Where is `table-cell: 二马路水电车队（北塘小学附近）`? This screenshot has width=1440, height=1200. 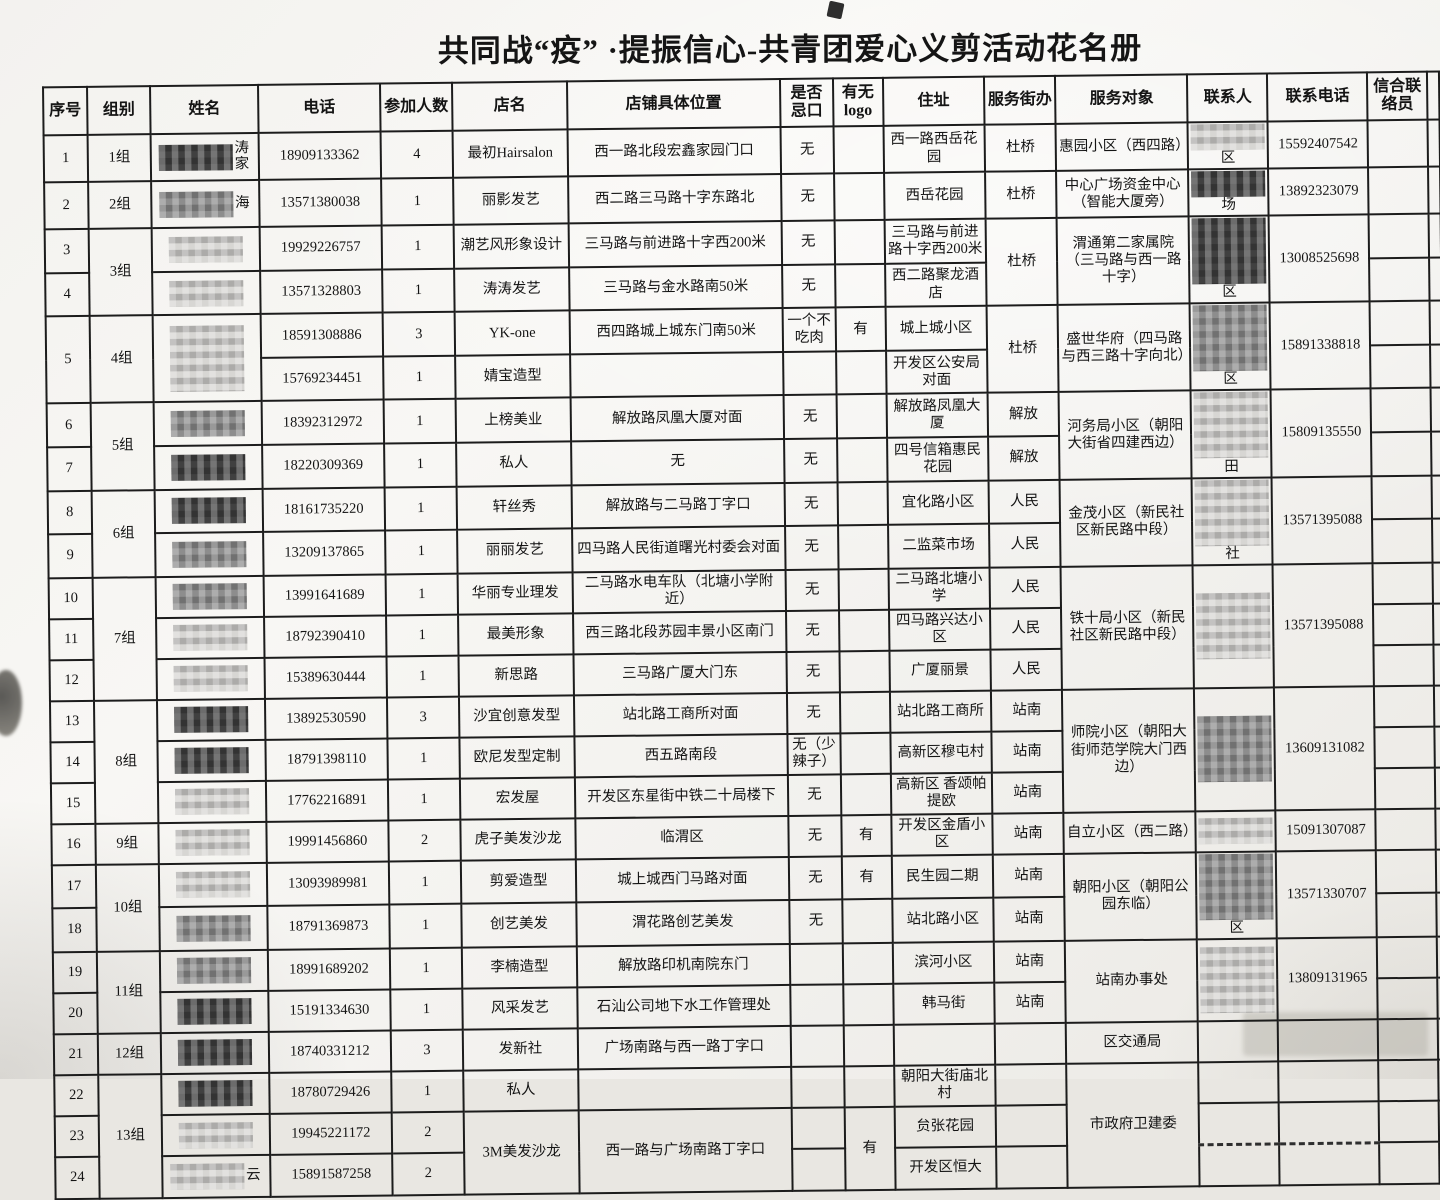 table-cell: 二马路水电车队（北塘小学附近） is located at coordinates (679, 591).